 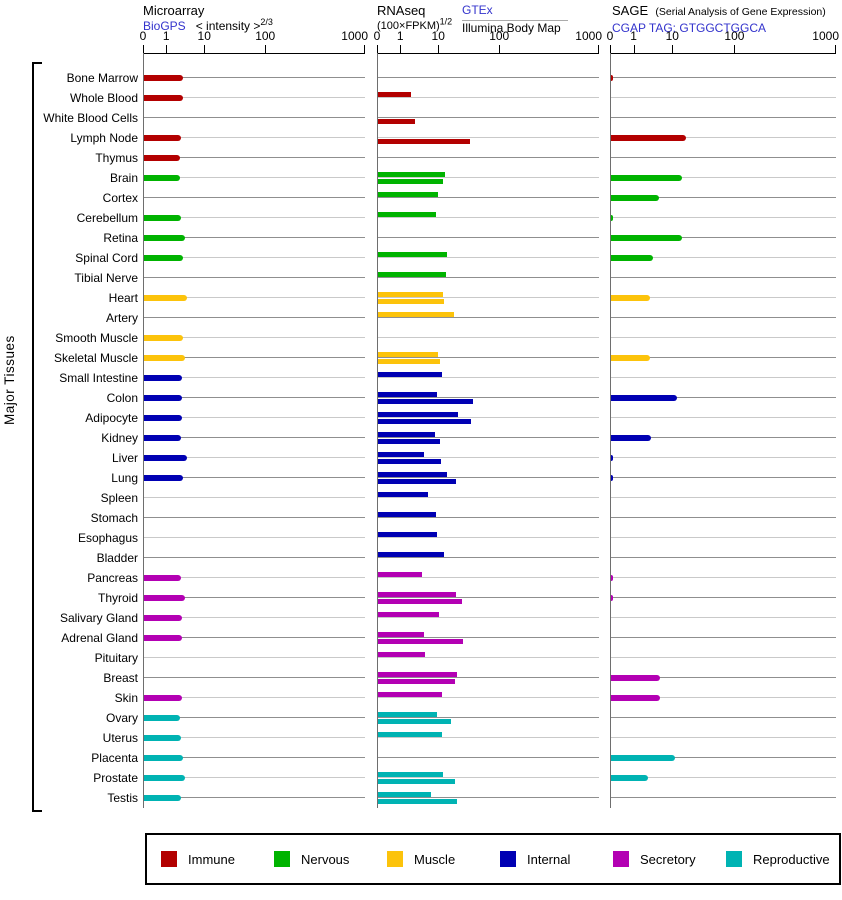 What do you see at coordinates (122, 798) in the screenshot?
I see `tissue-label: Testis` at bounding box center [122, 798].